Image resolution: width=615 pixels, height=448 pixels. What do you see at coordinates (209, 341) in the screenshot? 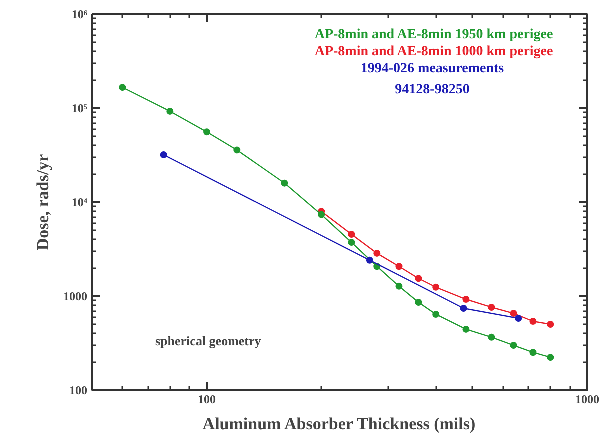
I see `annotation: spherical geometry` at bounding box center [209, 341].